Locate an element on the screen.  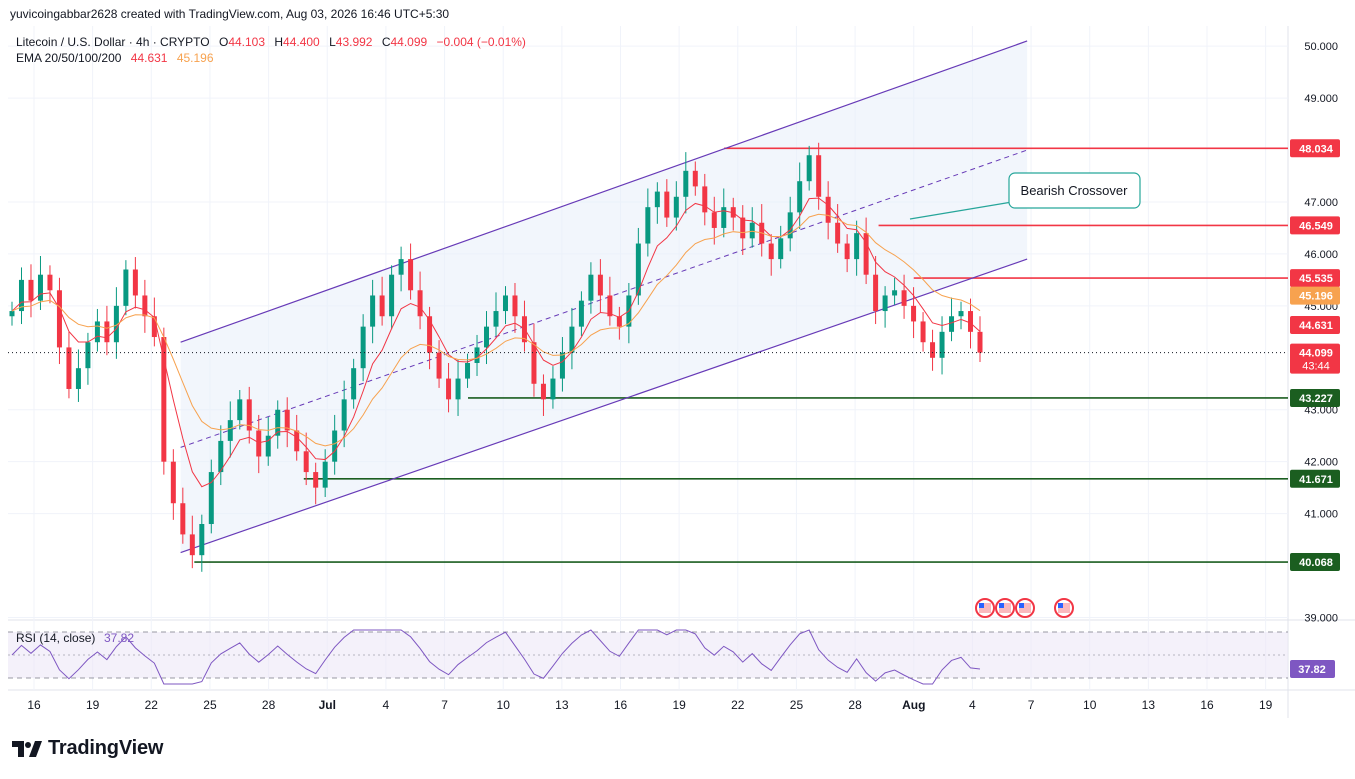
bearish-crossover-callout: Bearish Crossover is located at coordinates (1025, 196).